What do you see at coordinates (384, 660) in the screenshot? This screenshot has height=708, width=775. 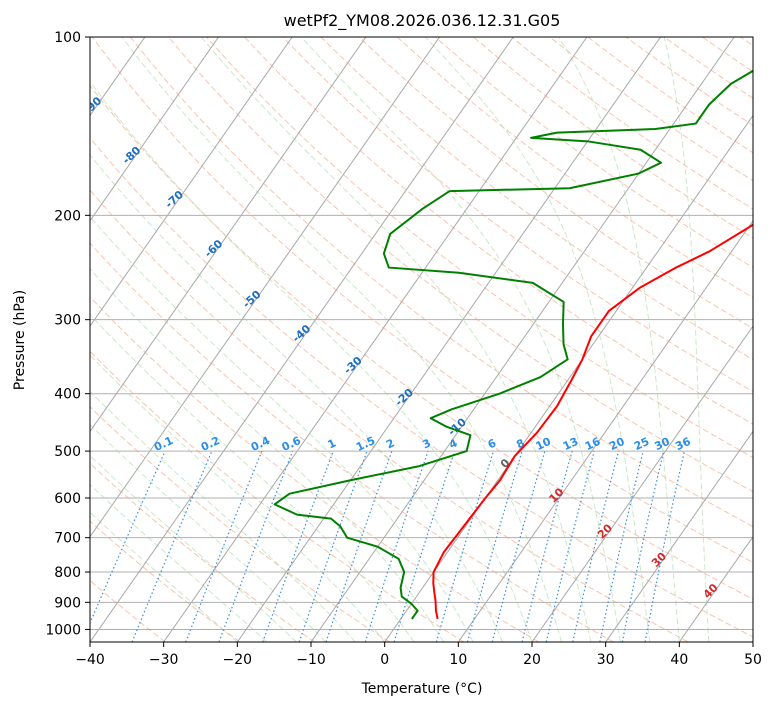 I see `x-tick-label: 0` at bounding box center [384, 660].